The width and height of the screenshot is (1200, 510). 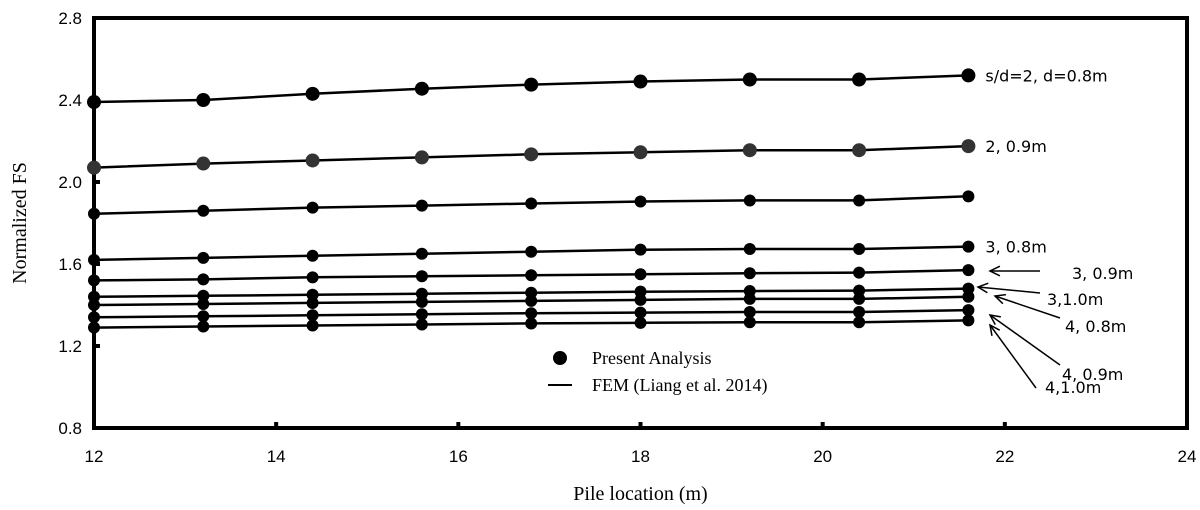 I want to click on y-tick-label: 2.4, so click(x=70, y=100).